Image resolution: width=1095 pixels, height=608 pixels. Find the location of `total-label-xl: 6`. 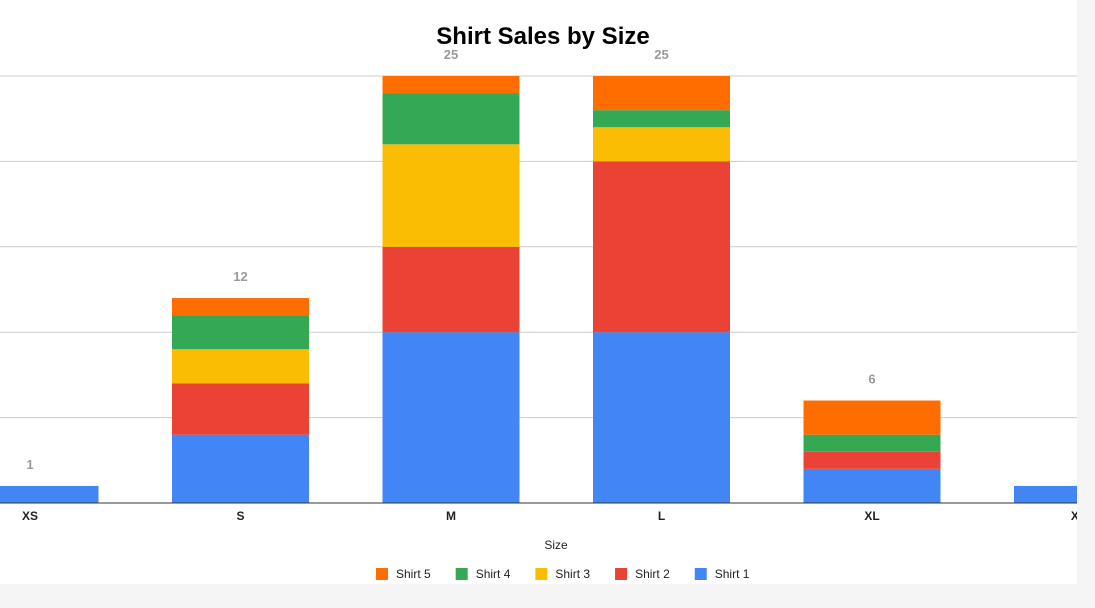

total-label-xl: 6 is located at coordinates (871, 379).